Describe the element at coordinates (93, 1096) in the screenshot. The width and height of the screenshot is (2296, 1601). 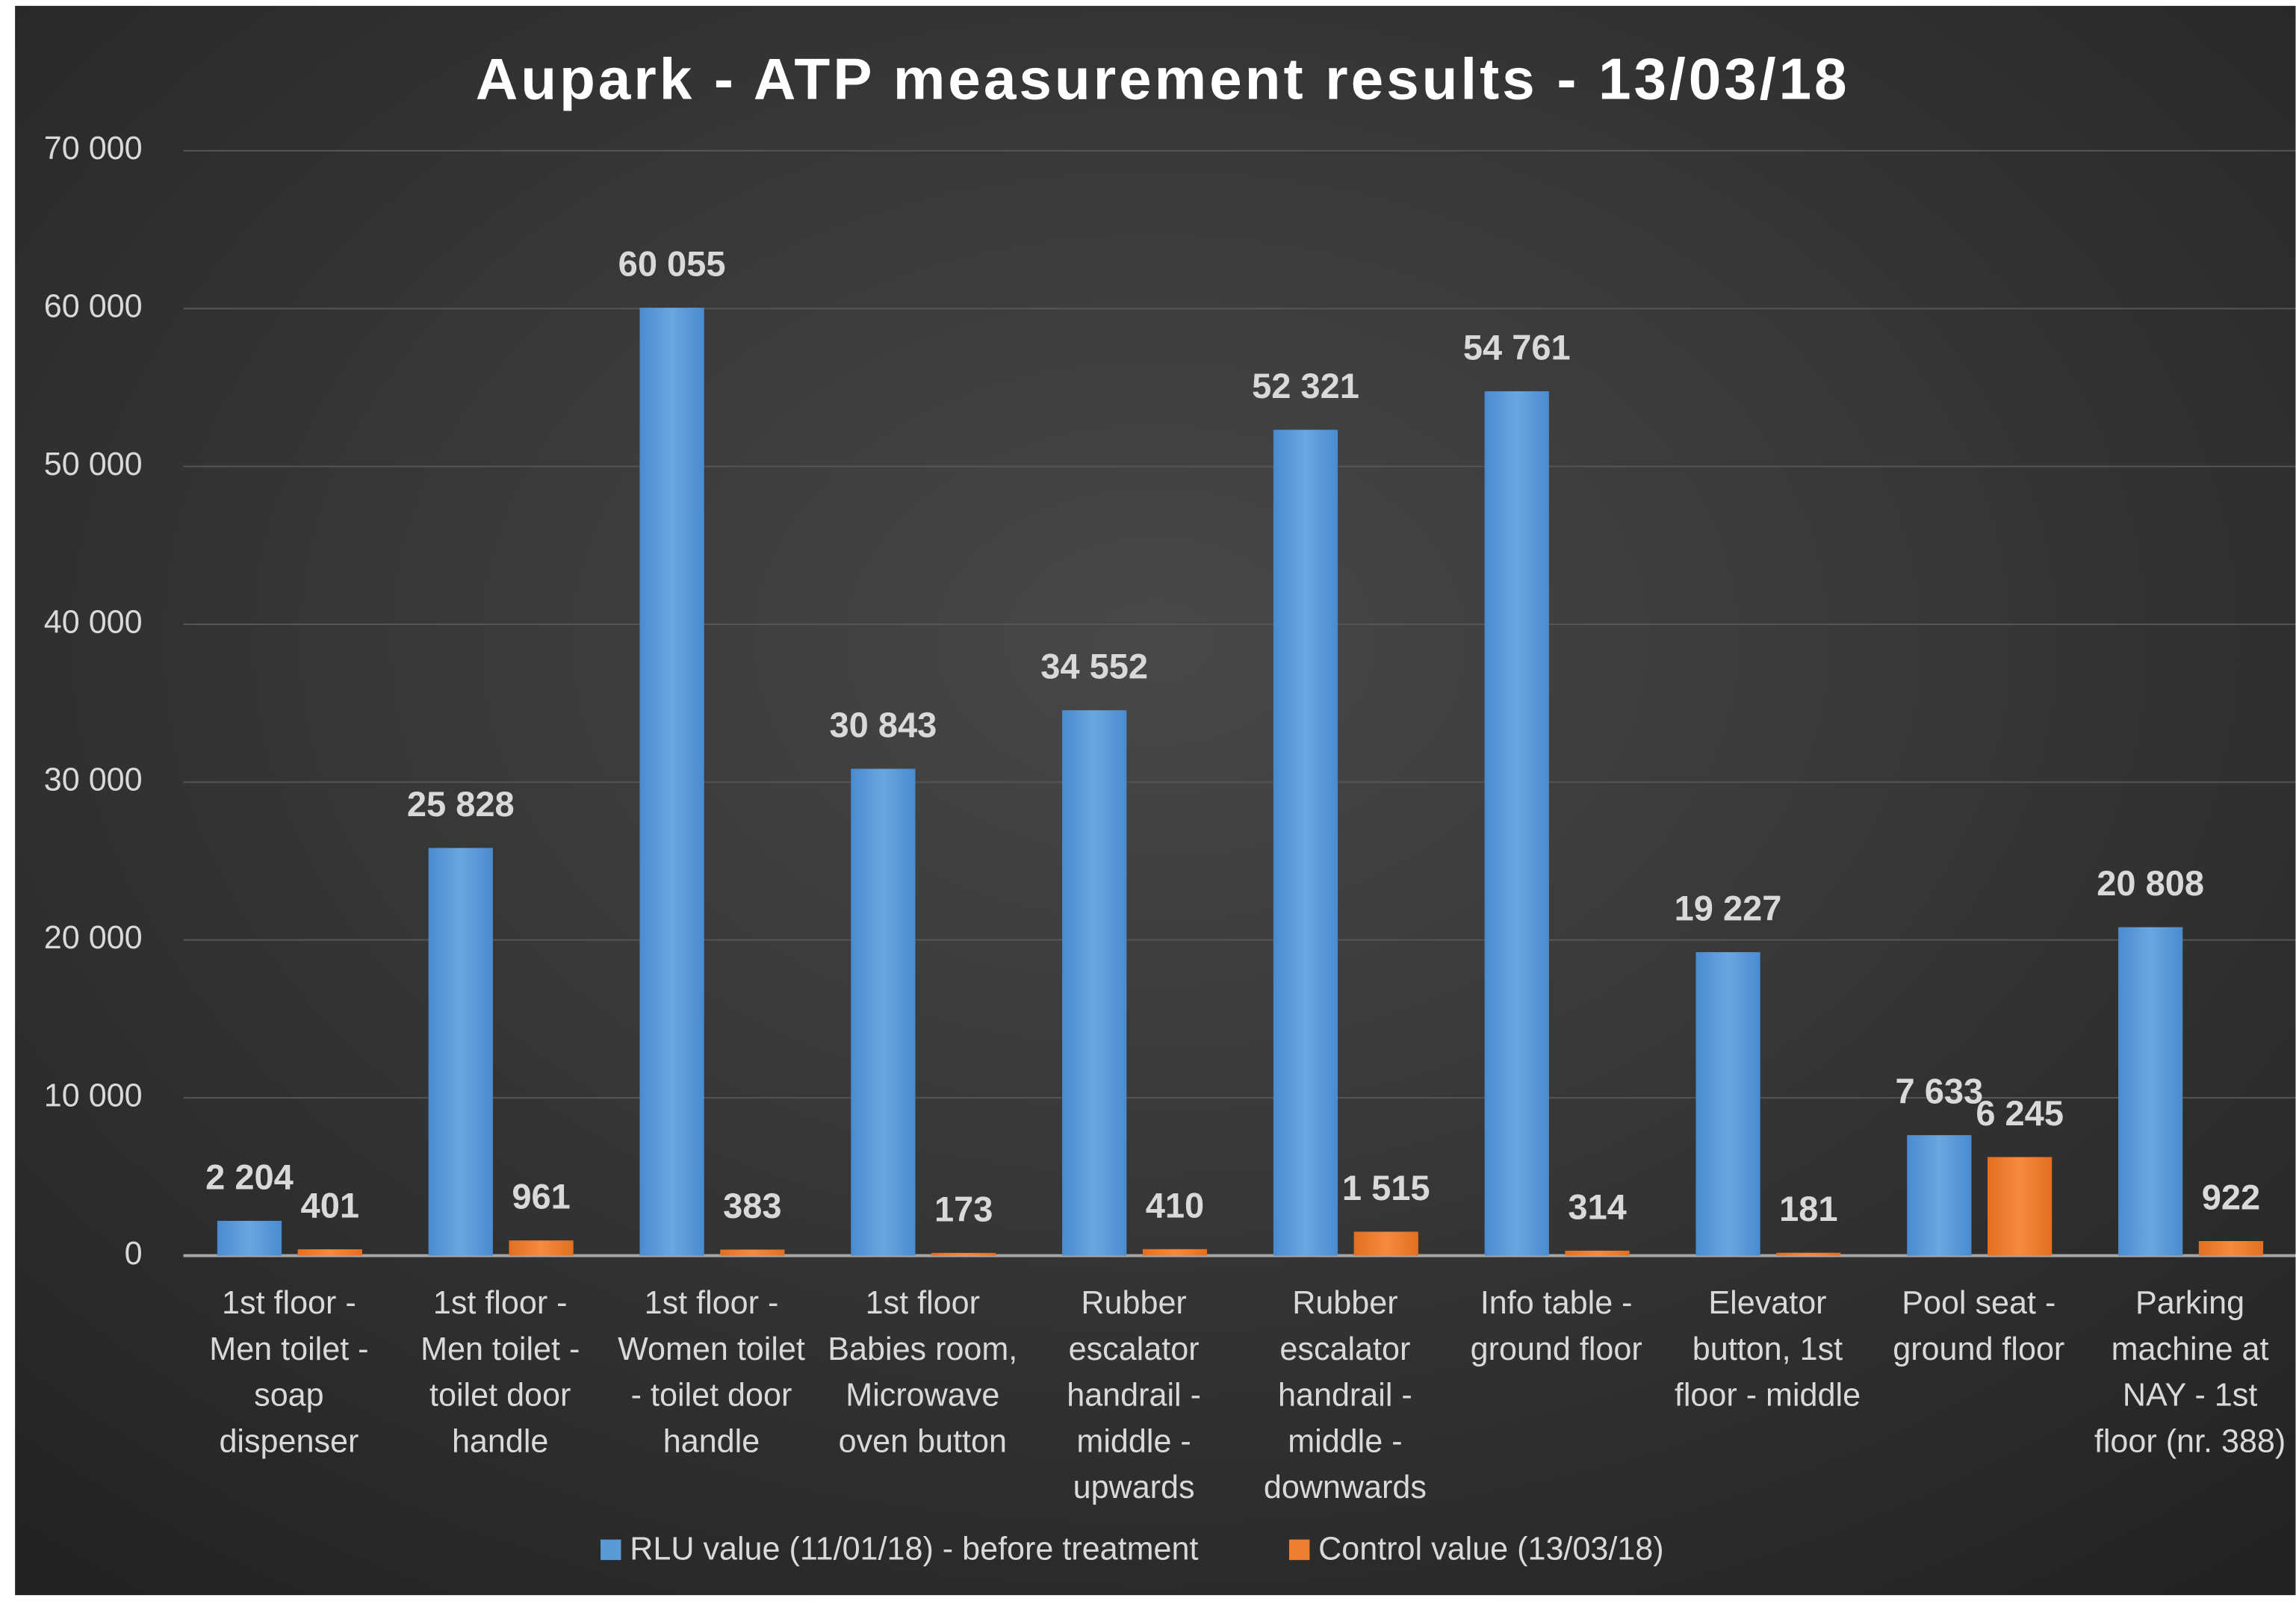
I see `y-tick-label: 10 000` at that location.